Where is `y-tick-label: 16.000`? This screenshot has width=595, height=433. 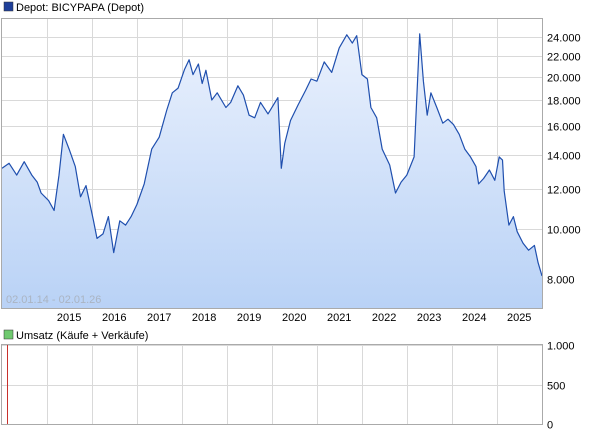
y-tick-label: 16.000 is located at coordinates (564, 128).